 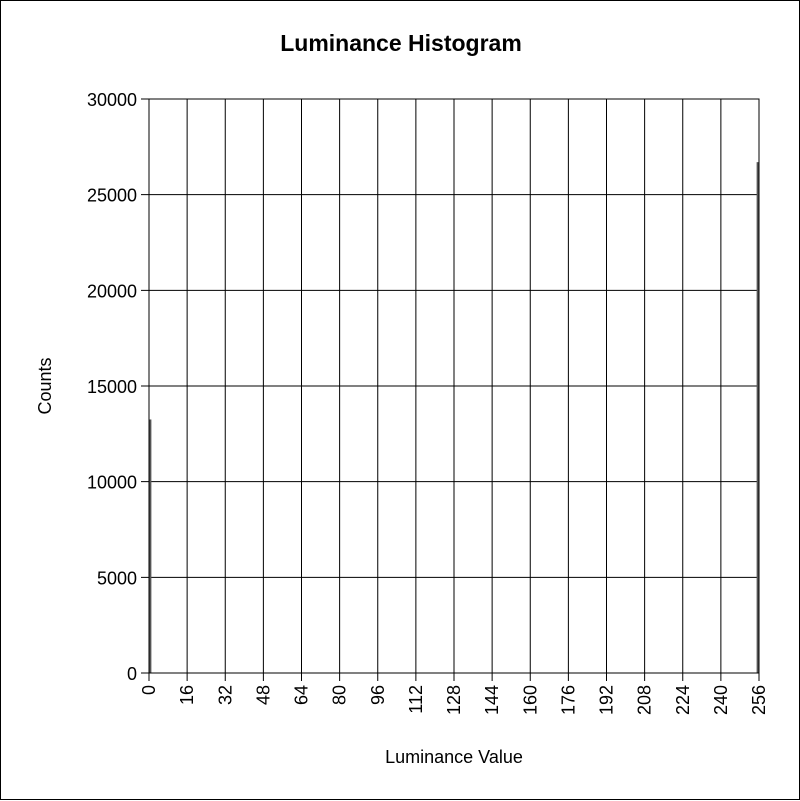 I want to click on x-axis-label: Luminance Value, so click(x=454, y=757).